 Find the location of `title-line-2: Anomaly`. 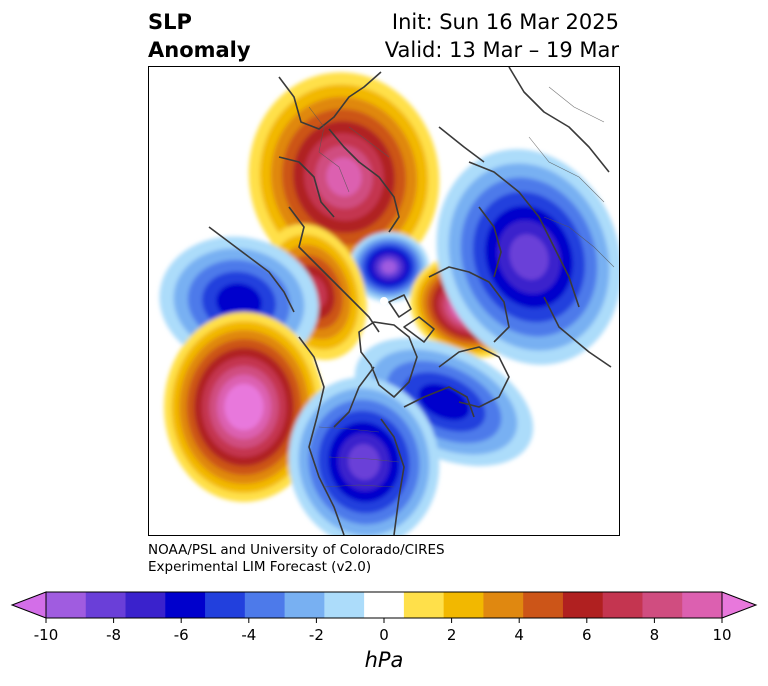

title-line-2: Anomaly is located at coordinates (199, 50).